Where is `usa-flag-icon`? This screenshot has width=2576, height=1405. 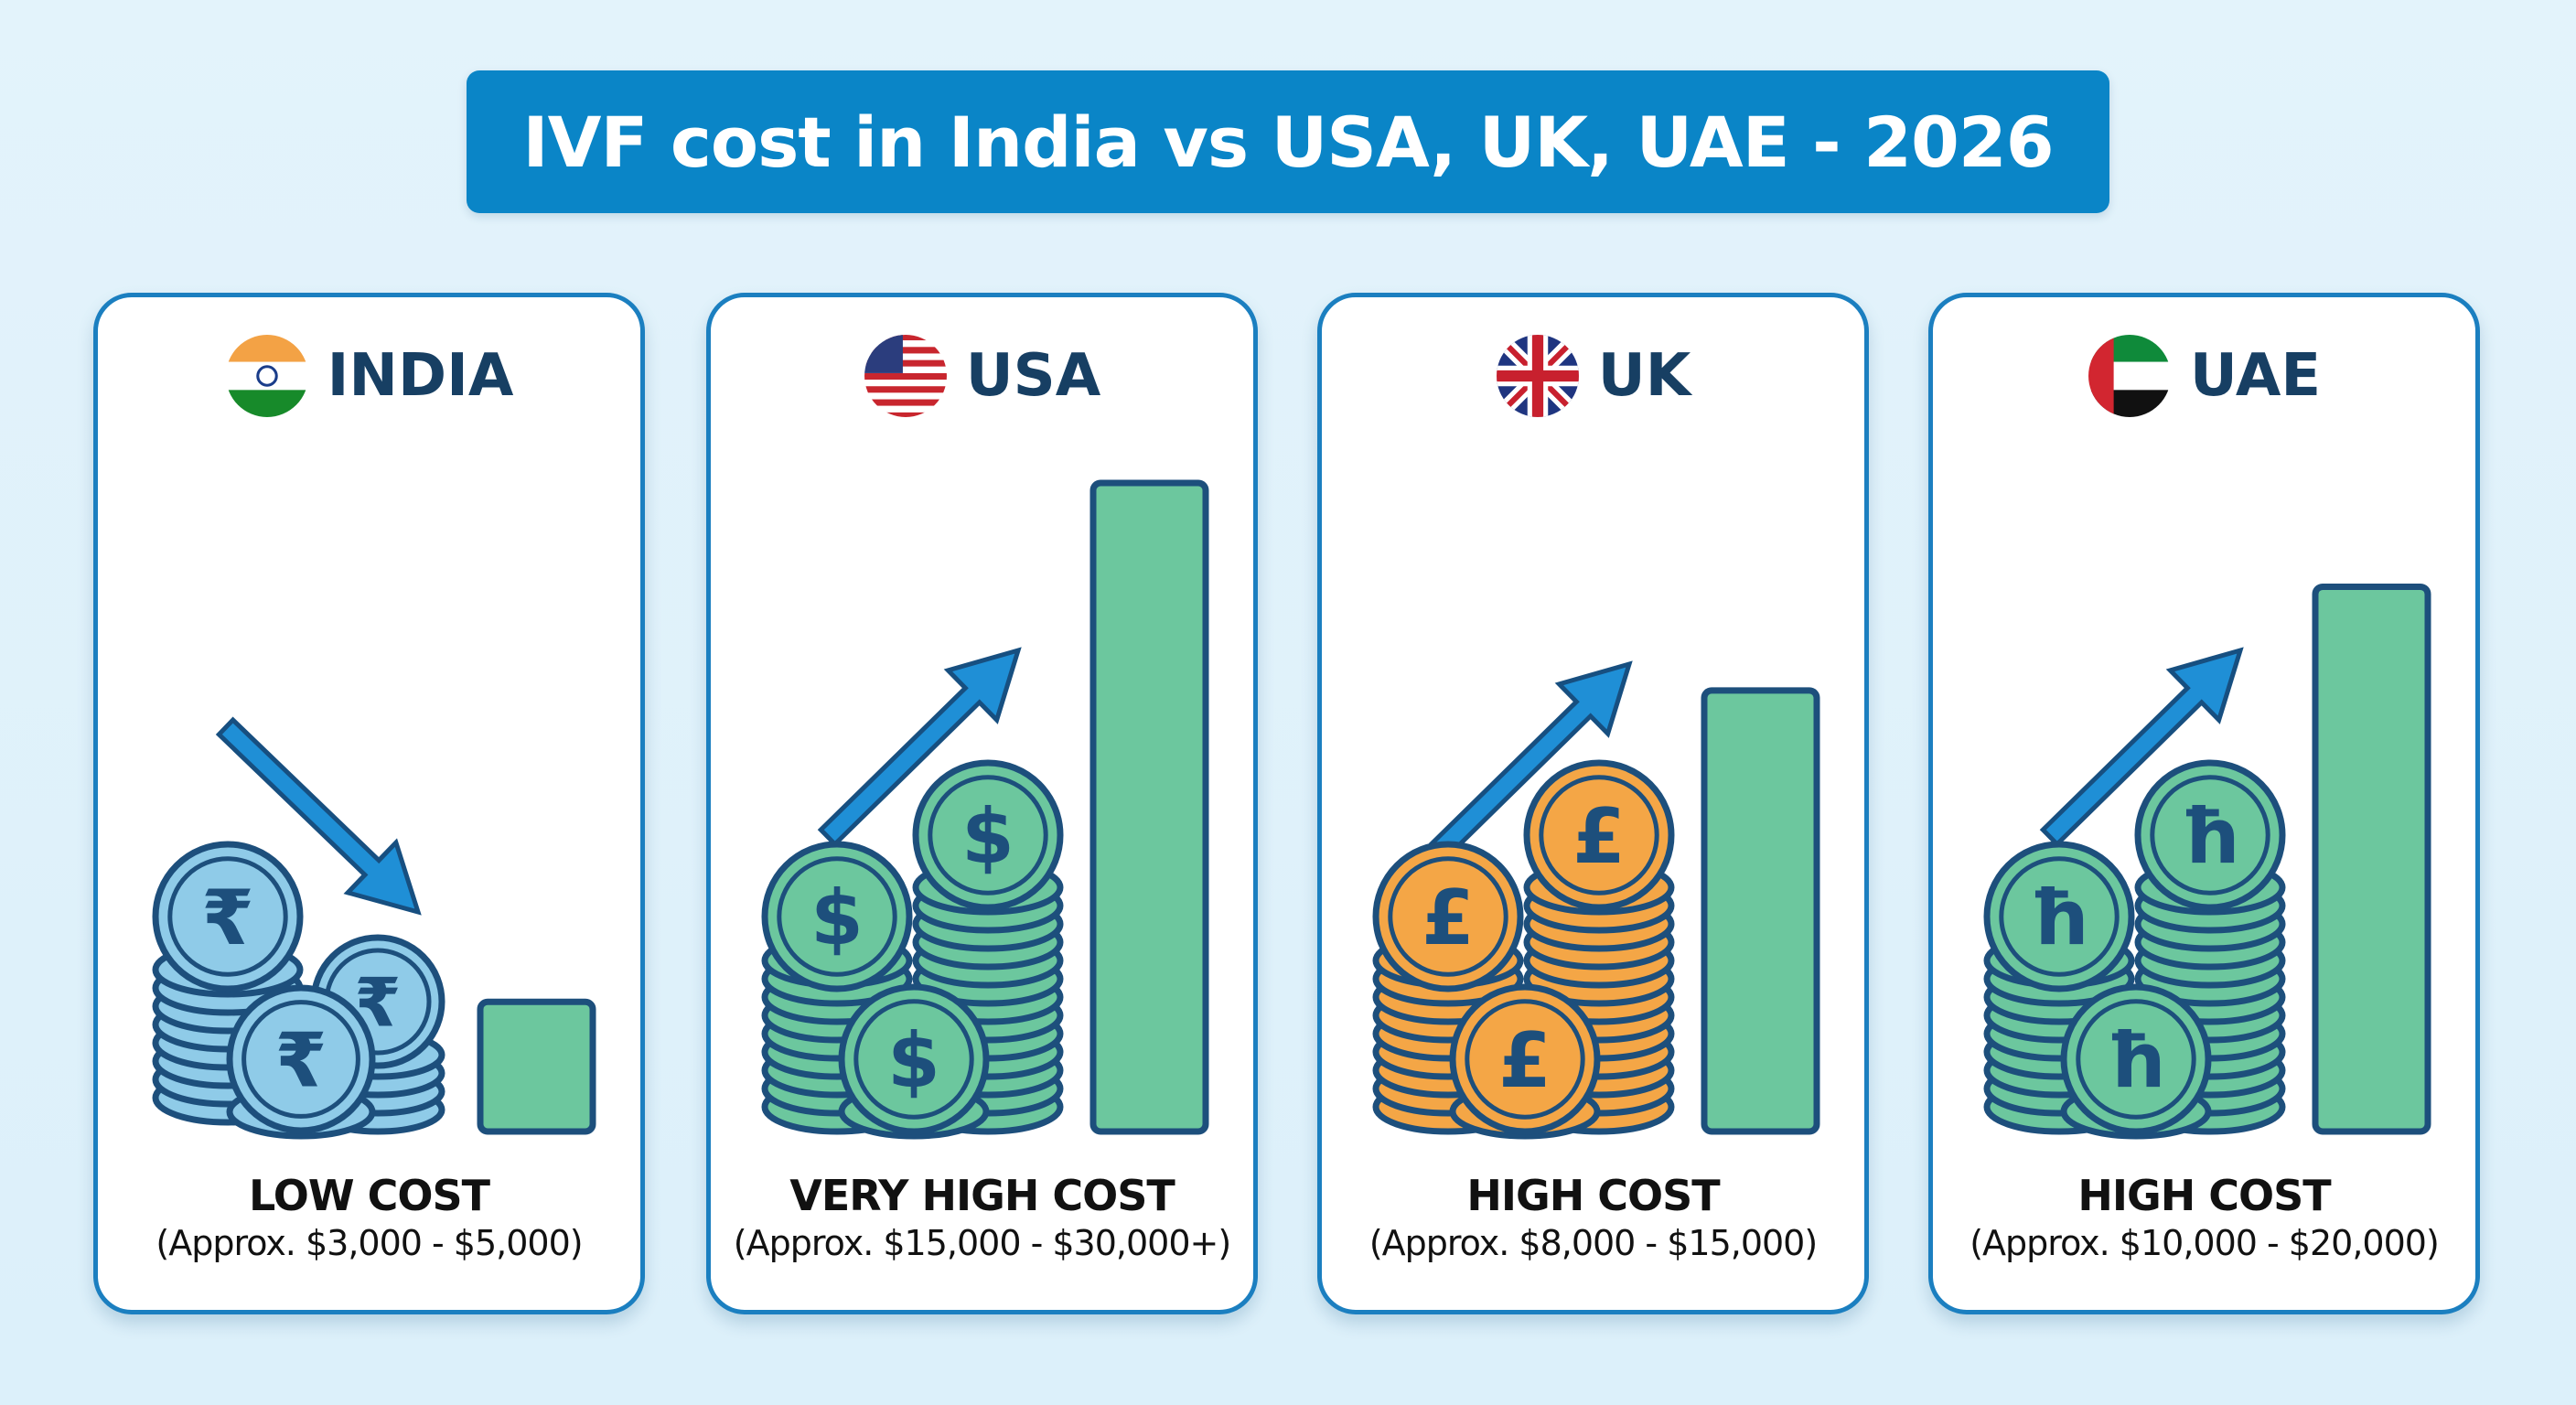
usa-flag-icon is located at coordinates (906, 376).